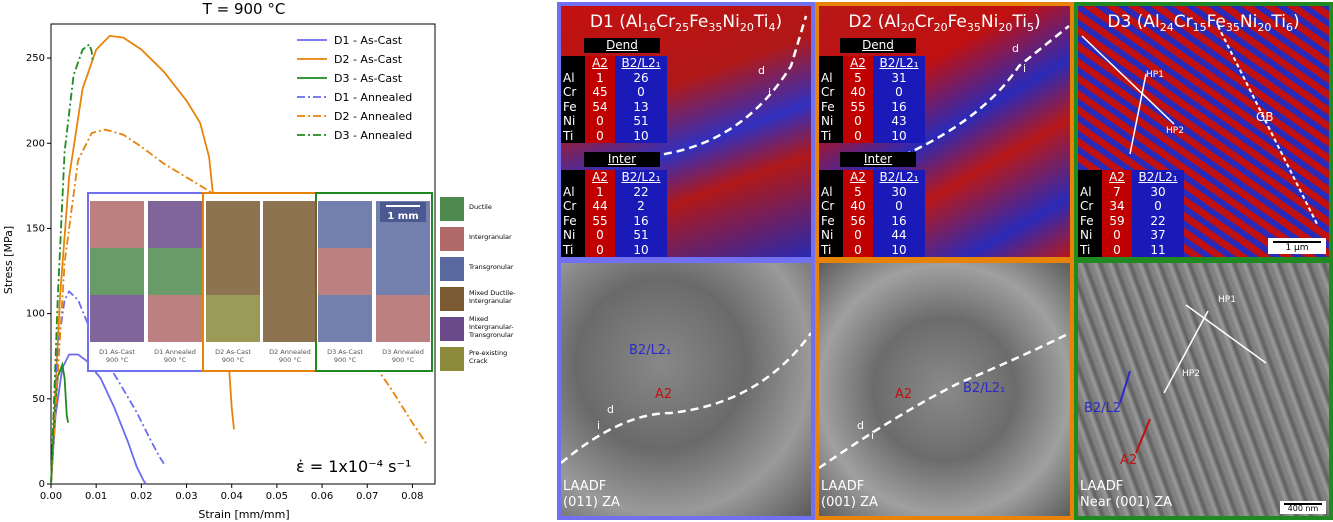 This screenshot has height=522, width=1333. I want to click on table-cell: 11, so click(1158, 249).